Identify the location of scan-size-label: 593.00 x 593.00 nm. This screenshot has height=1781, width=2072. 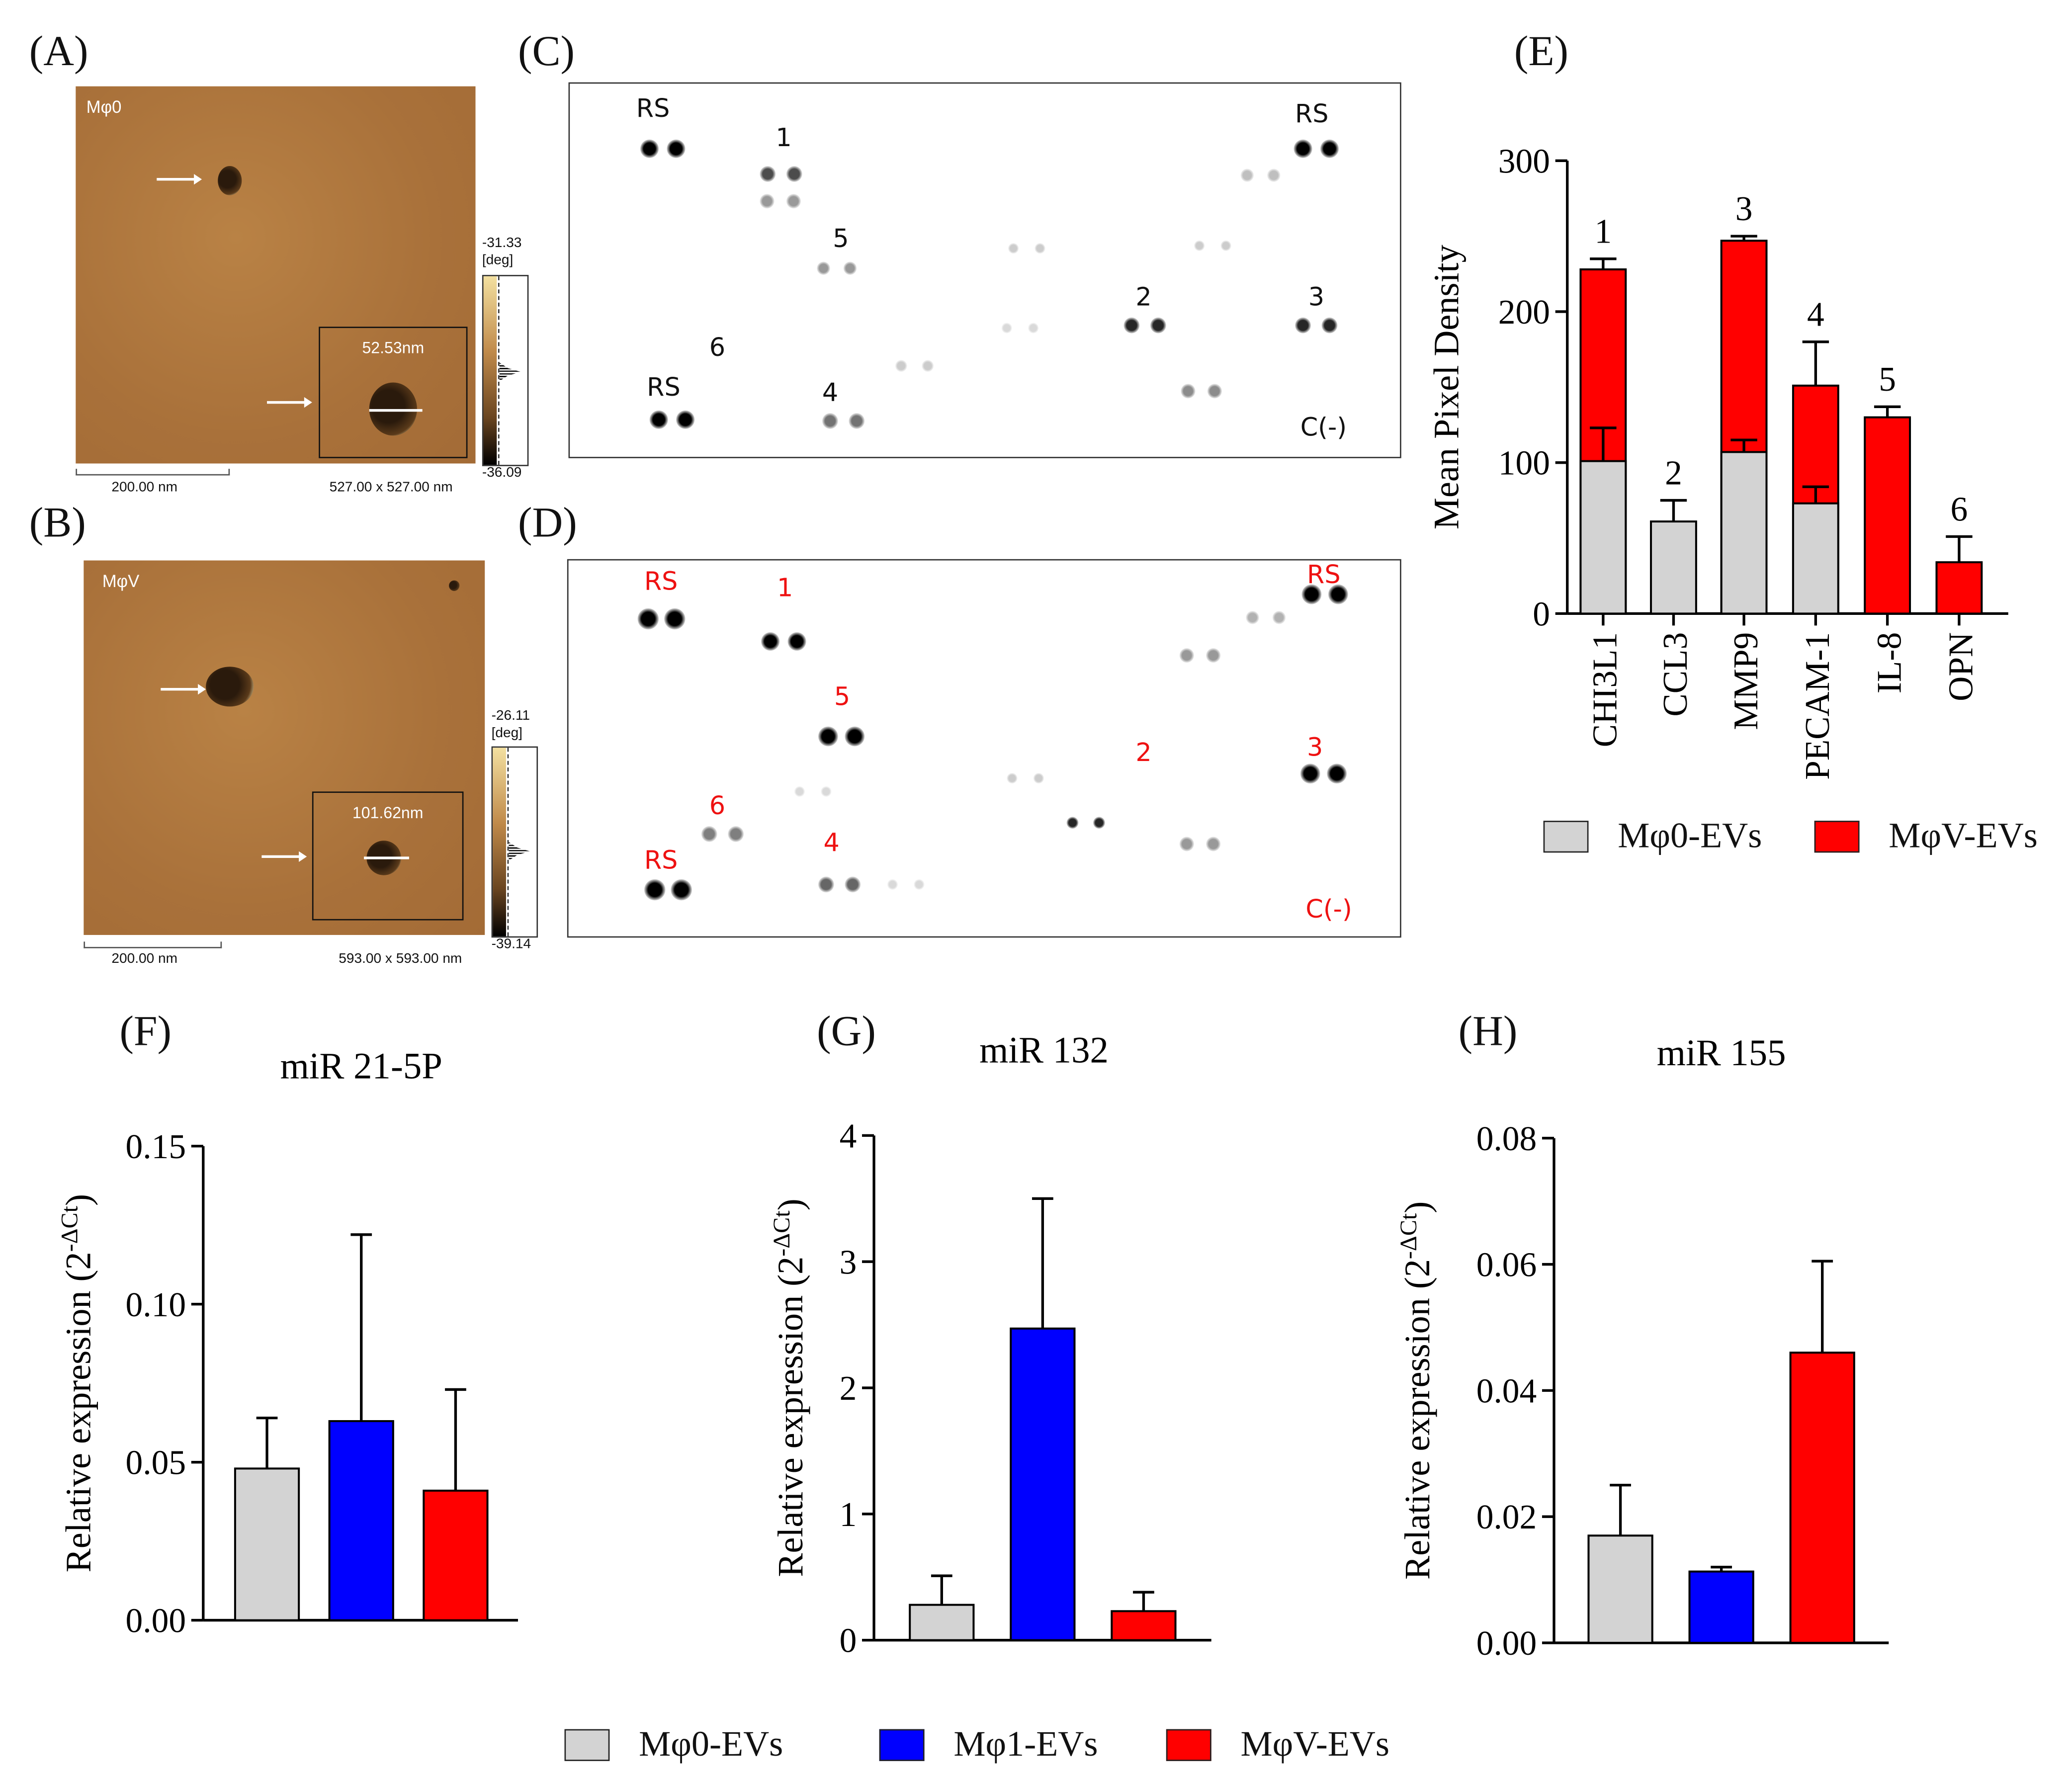
(400, 959).